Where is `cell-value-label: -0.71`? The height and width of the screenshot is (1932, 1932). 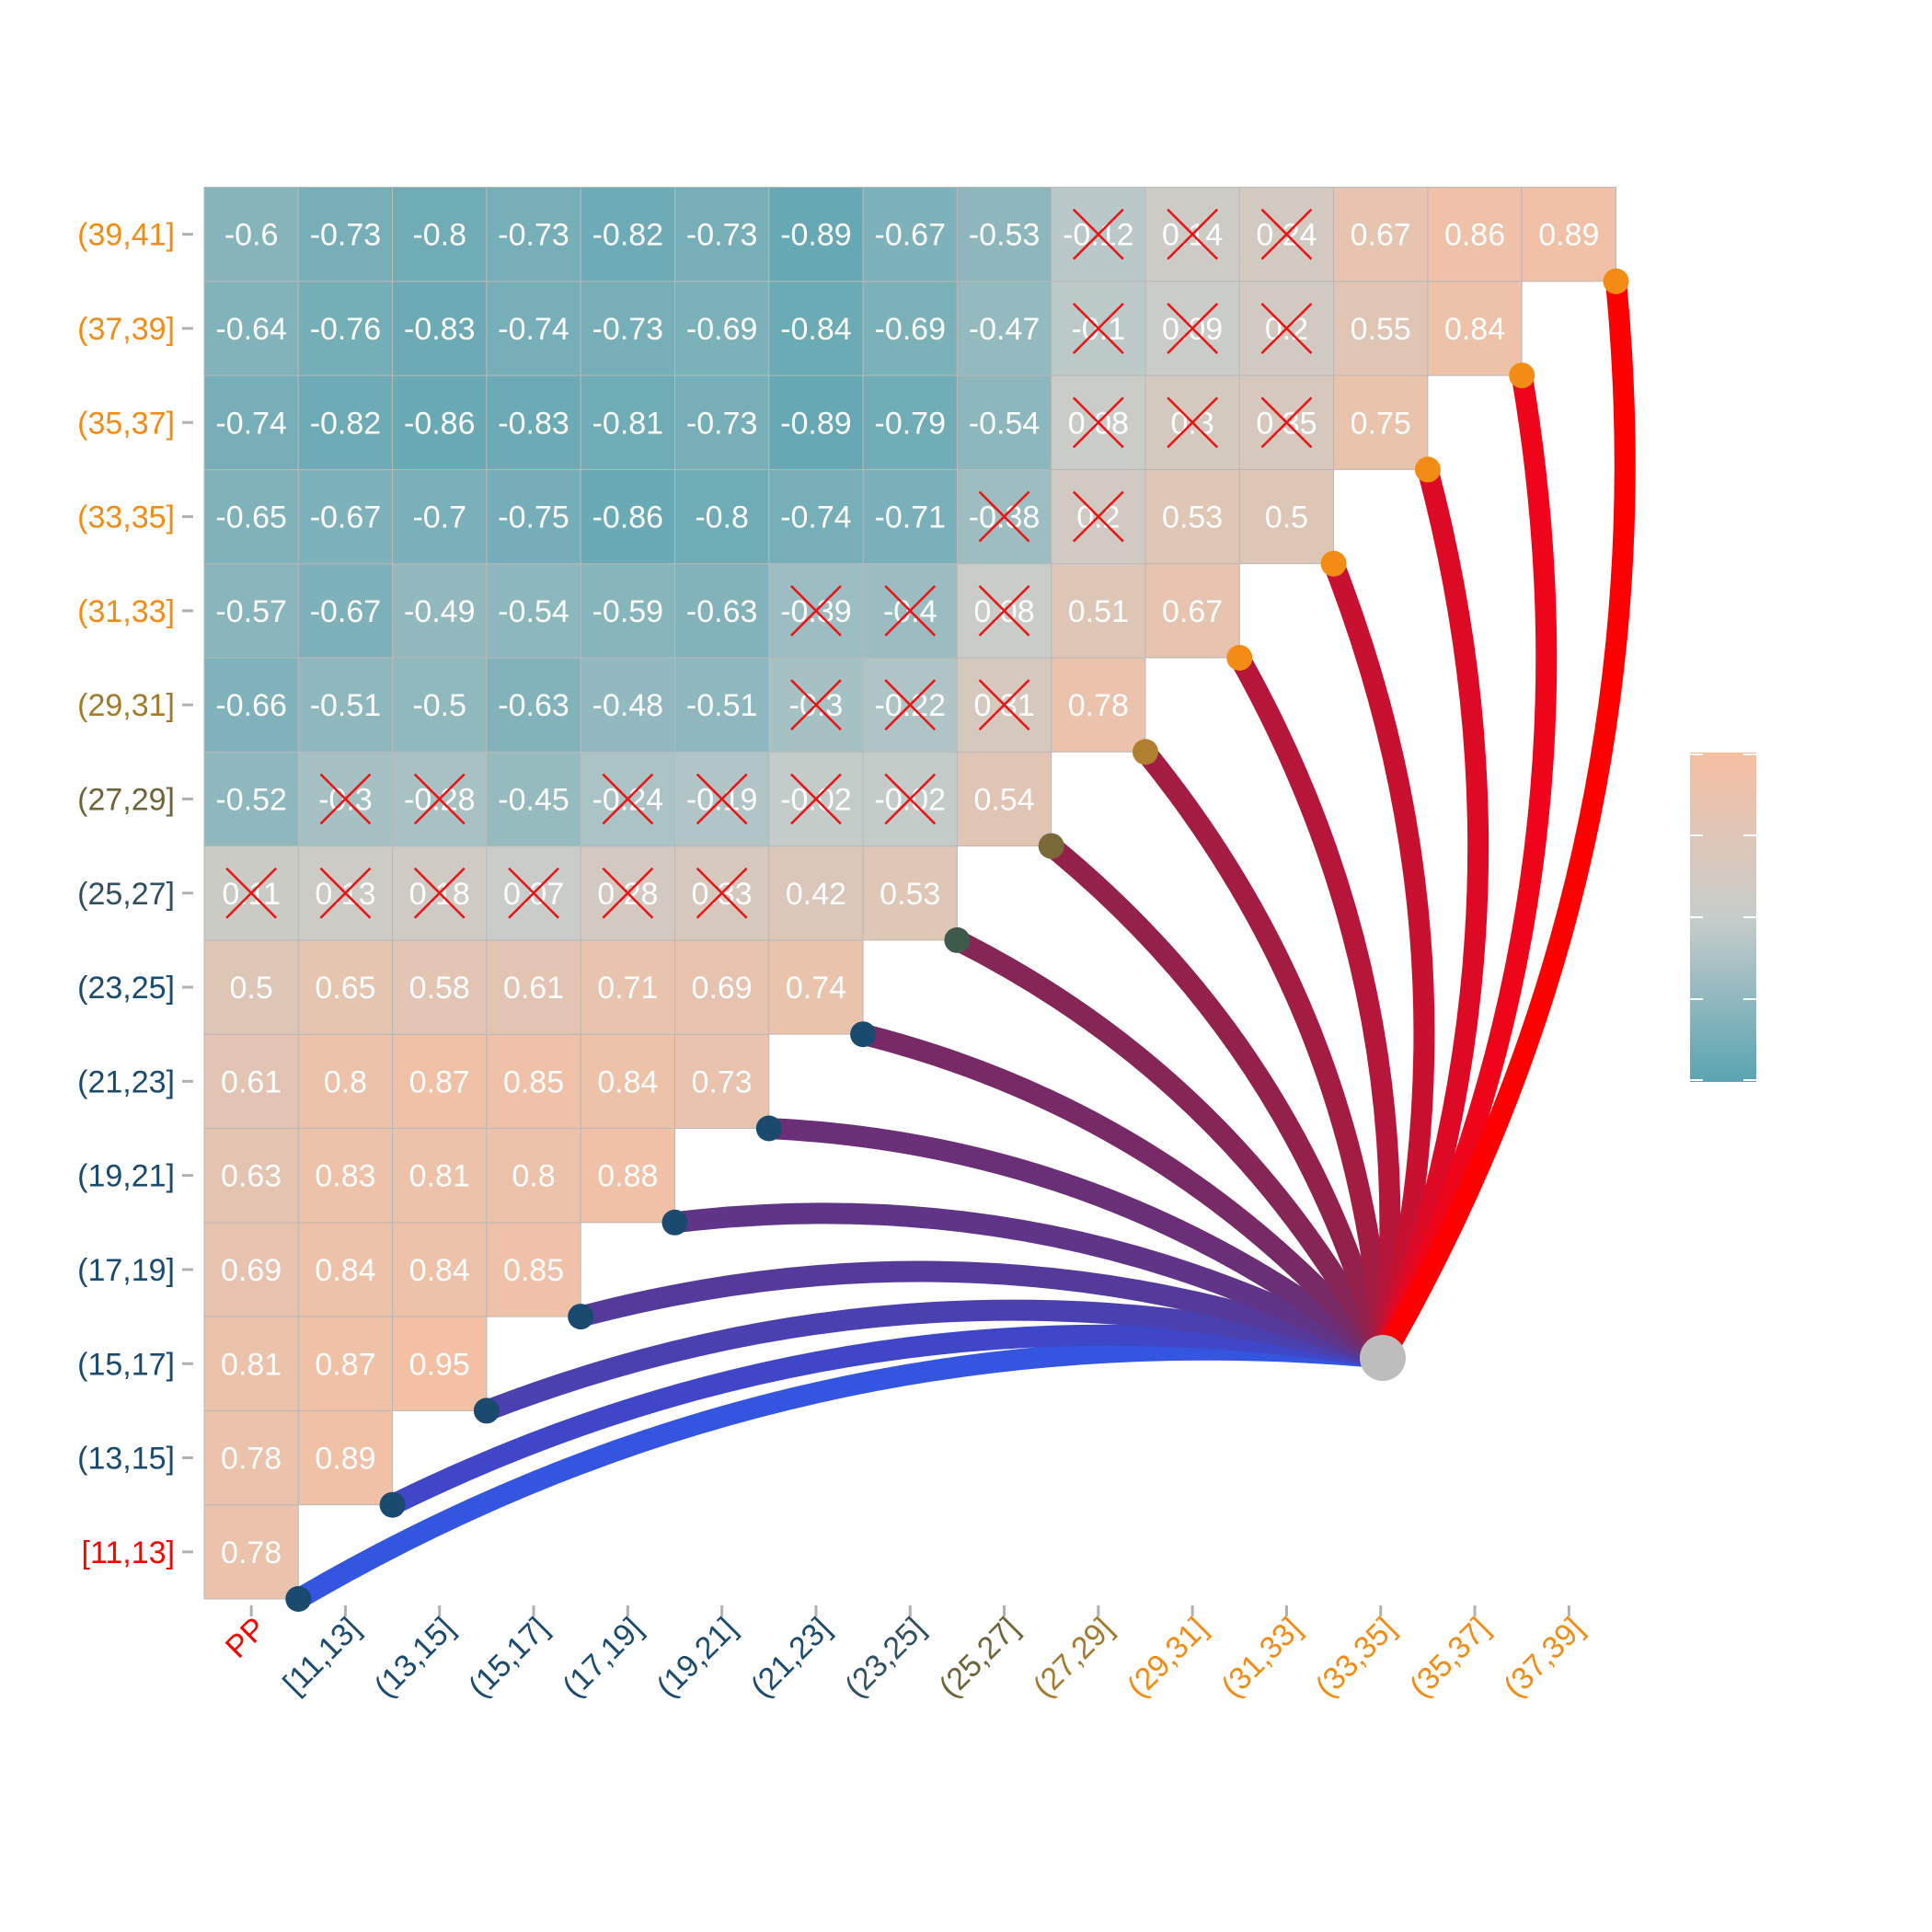 cell-value-label: -0.71 is located at coordinates (911, 517).